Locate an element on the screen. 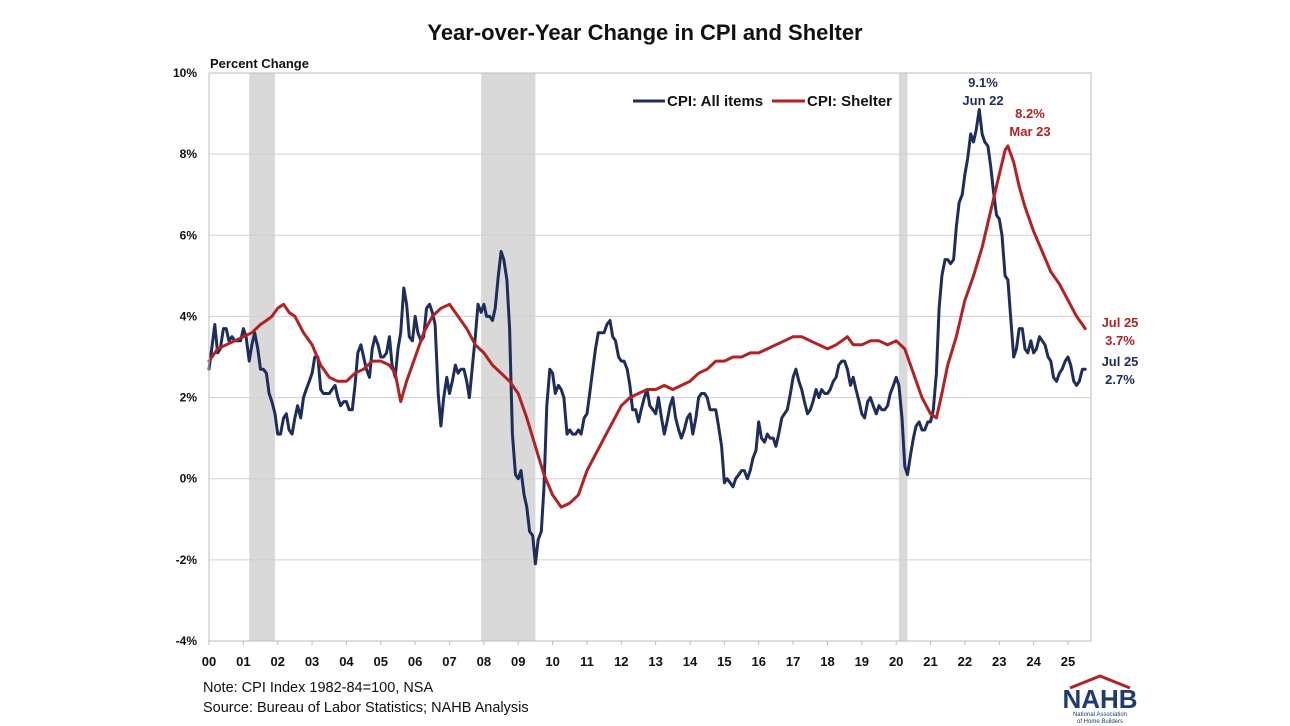 This screenshot has width=1290, height=726. annotation-shelter-latest-value: 3.7% is located at coordinates (1120, 340).